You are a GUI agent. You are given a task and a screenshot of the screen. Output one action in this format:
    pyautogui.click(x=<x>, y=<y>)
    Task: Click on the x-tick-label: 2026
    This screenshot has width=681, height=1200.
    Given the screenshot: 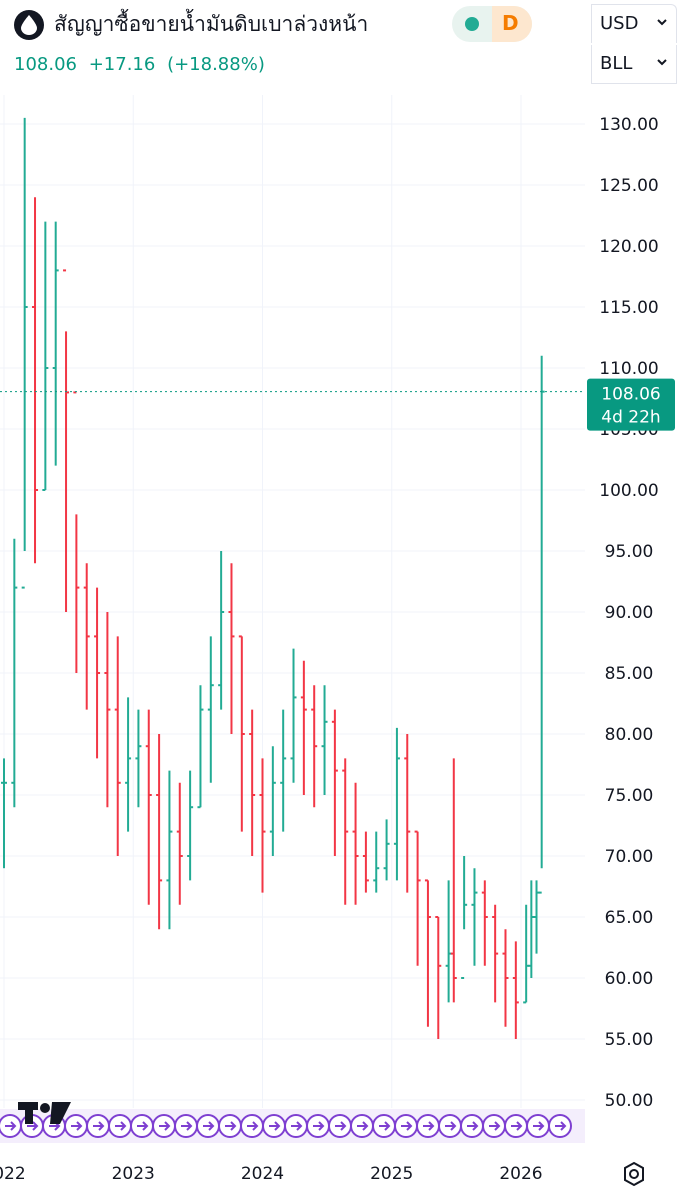 What is the action you would take?
    pyautogui.click(x=520, y=1174)
    